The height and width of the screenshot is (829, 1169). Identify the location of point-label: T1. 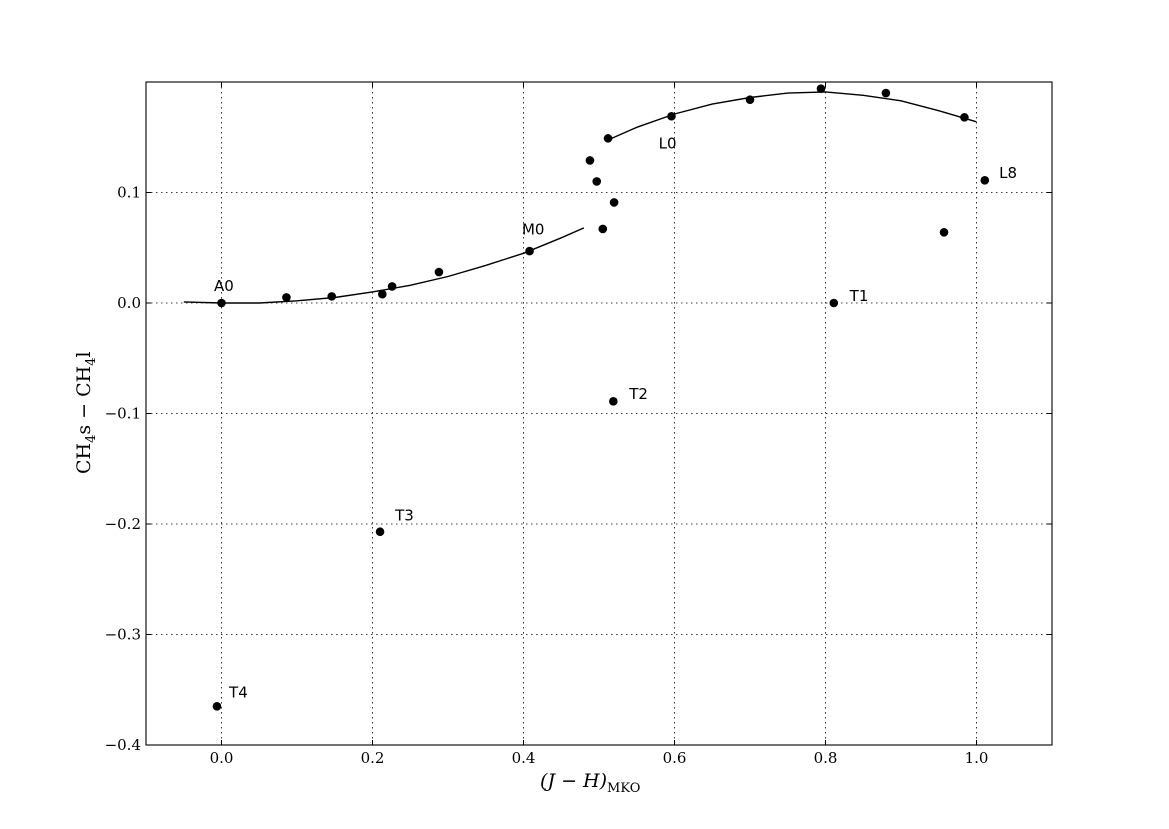
(859, 296).